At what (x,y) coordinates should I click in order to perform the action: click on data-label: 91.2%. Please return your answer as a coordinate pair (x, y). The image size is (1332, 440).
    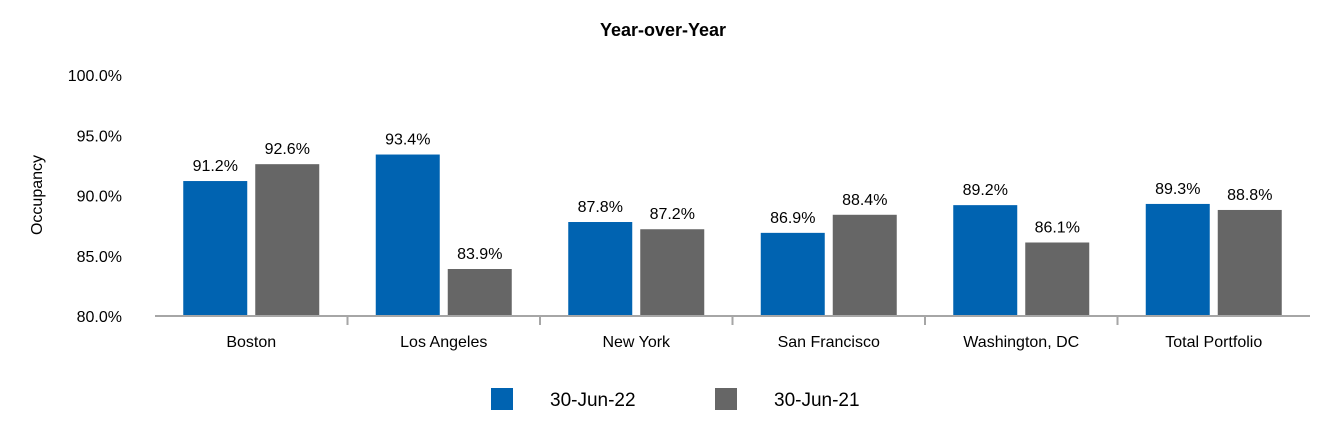
    Looking at the image, I should click on (215, 166).